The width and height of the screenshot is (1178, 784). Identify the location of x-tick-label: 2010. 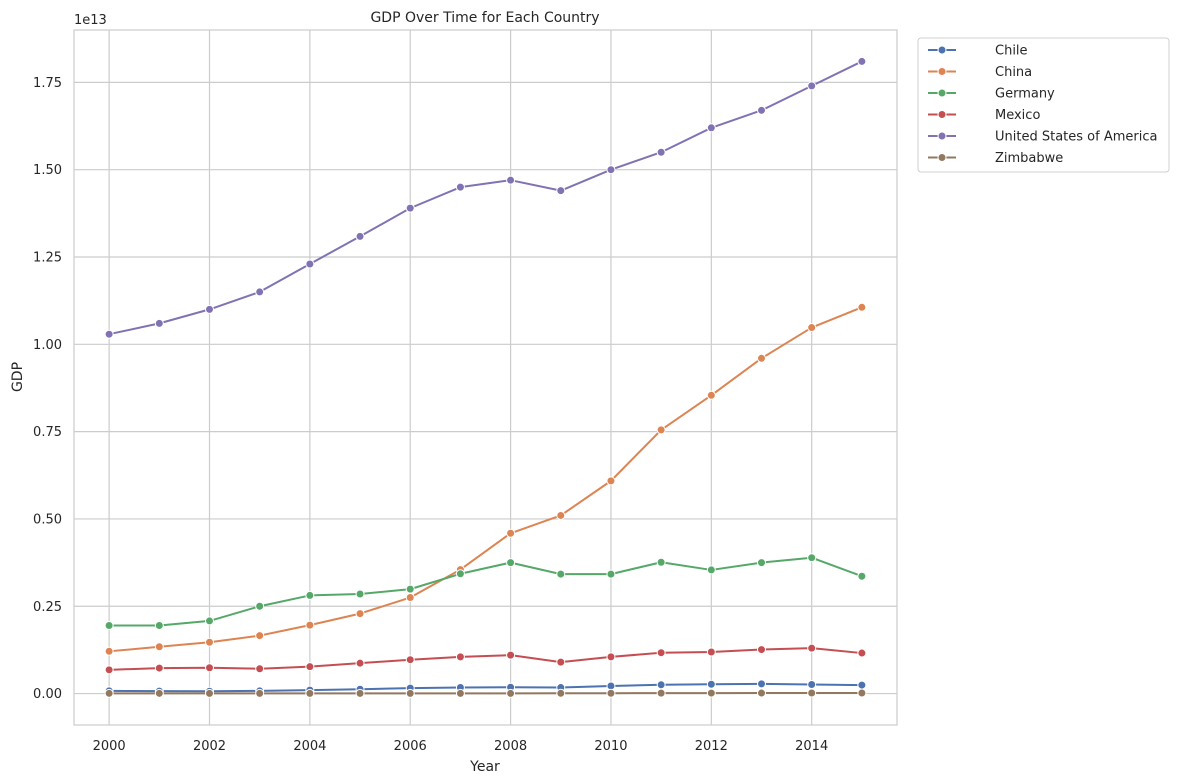
(610, 746).